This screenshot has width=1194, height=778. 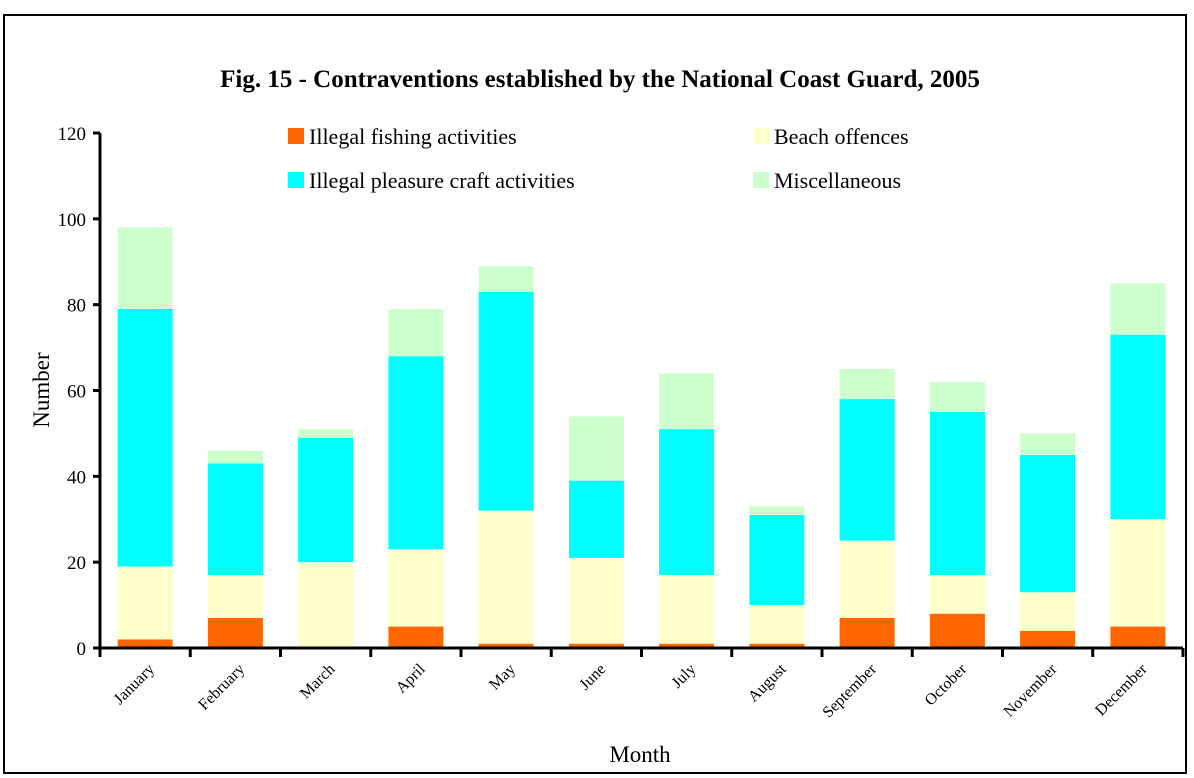 I want to click on x-category-label: December, so click(x=1121, y=689).